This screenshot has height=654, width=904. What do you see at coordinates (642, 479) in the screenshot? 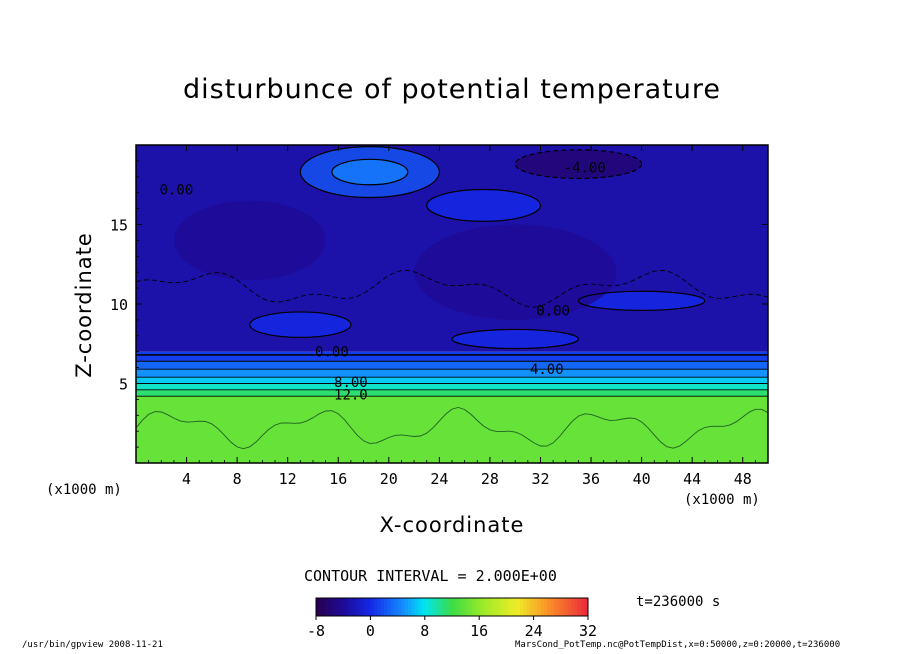
I see `x-tick-label: 40` at bounding box center [642, 479].